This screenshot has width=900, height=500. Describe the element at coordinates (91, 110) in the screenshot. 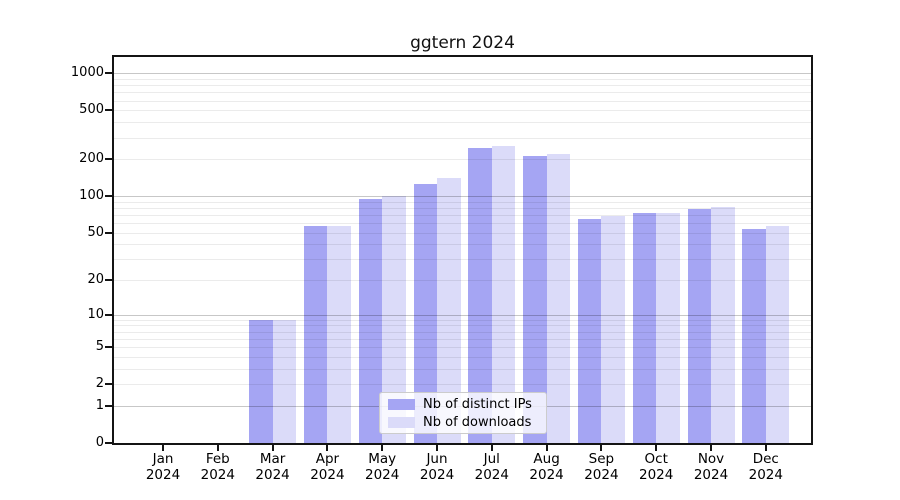

I see `y-tick-label-500: 500` at that location.